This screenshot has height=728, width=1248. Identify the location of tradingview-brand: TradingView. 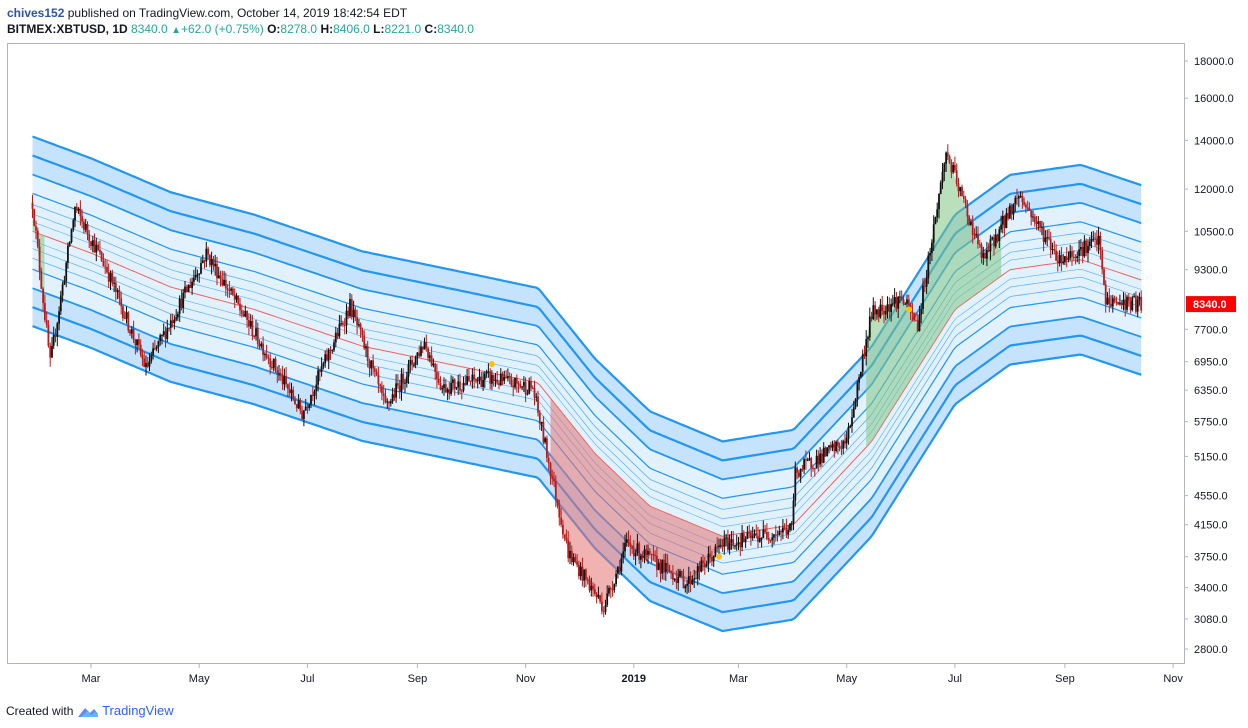
(138, 710).